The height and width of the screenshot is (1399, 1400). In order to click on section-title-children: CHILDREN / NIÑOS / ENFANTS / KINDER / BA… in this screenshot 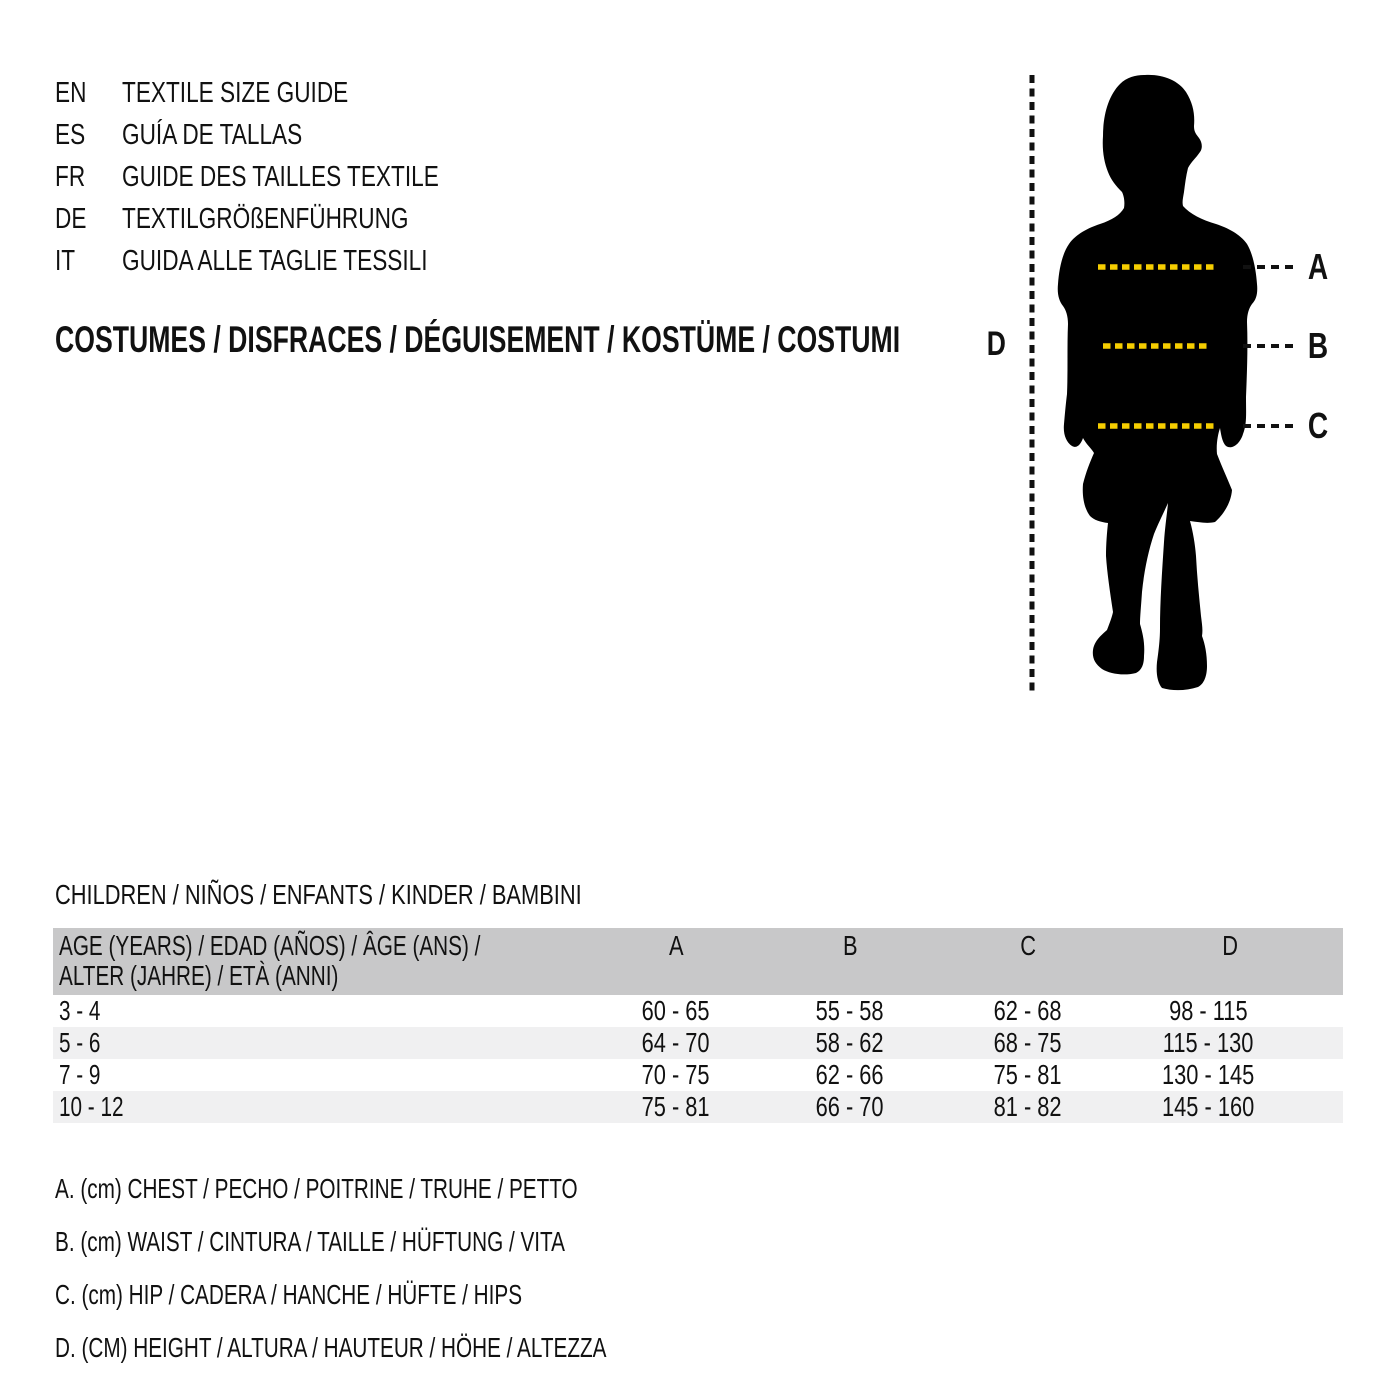, I will do `click(318, 894)`.